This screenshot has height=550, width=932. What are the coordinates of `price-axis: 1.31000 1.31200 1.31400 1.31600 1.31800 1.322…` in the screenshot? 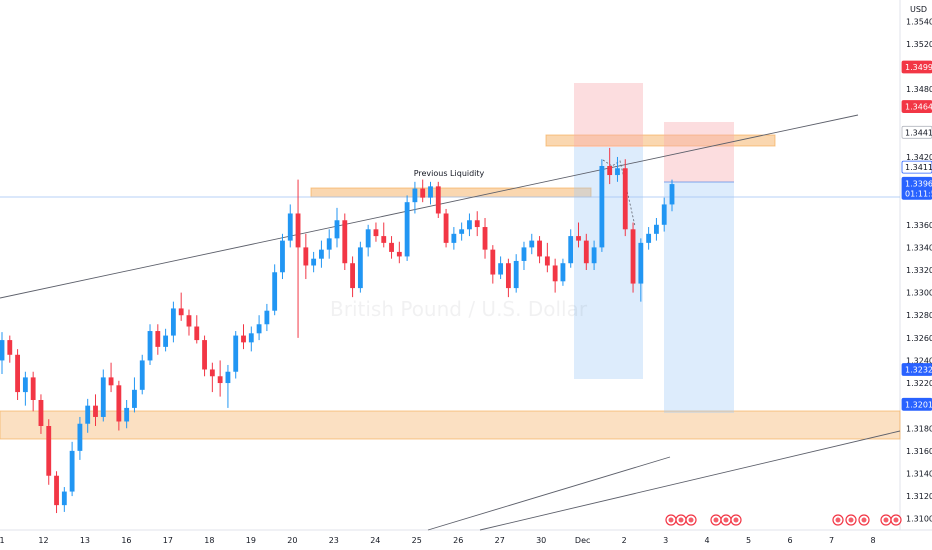 It's located at (916, 264).